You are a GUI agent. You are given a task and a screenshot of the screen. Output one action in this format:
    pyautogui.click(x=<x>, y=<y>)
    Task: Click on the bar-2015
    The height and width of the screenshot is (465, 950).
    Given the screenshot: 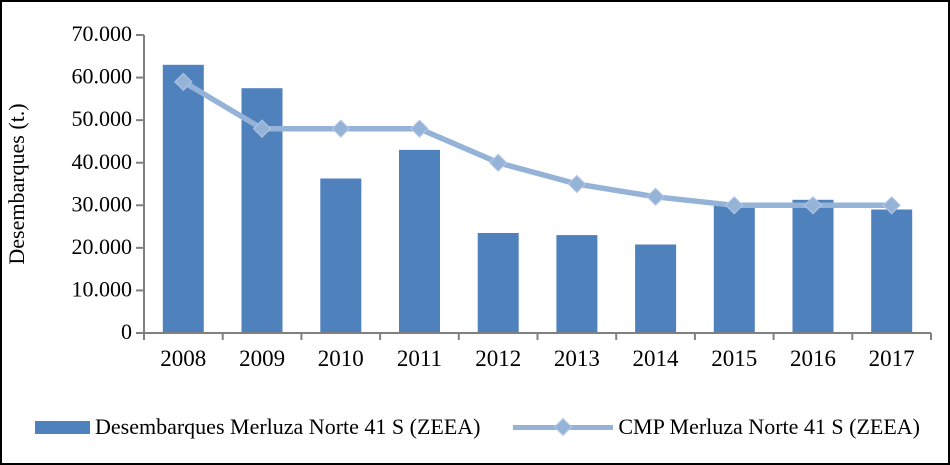 What is the action you would take?
    pyautogui.click(x=734, y=269)
    